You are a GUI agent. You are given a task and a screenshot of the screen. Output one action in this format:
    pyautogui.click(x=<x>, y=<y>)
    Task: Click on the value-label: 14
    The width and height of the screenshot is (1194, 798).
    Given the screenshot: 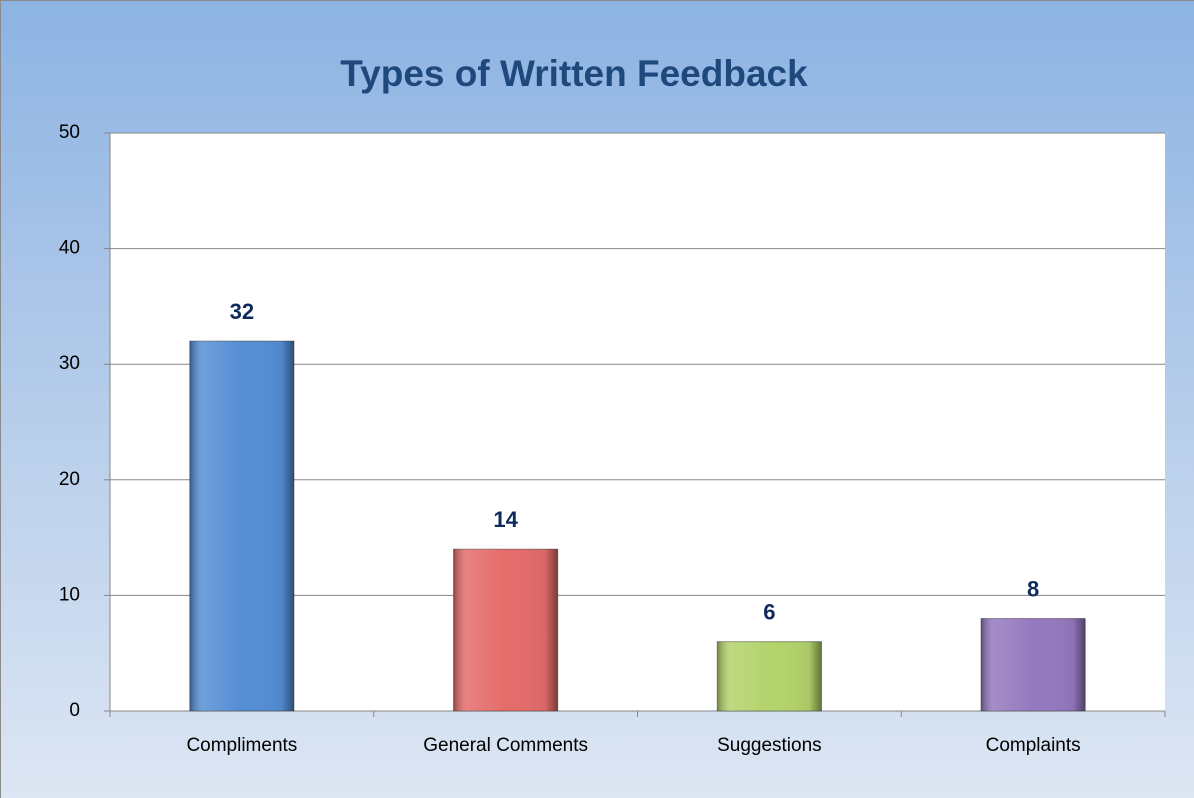 What is the action you would take?
    pyautogui.click(x=505, y=519)
    